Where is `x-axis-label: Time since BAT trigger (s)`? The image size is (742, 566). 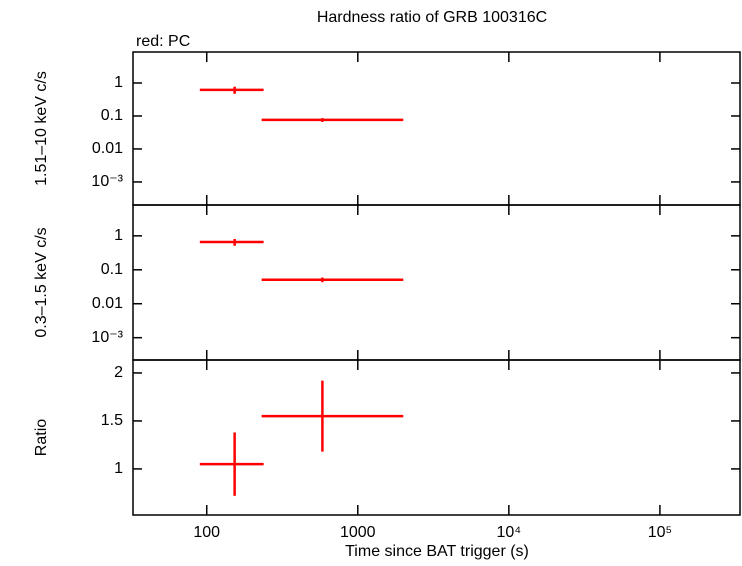
x-axis-label: Time since BAT trigger (s) is located at coordinates (437, 551).